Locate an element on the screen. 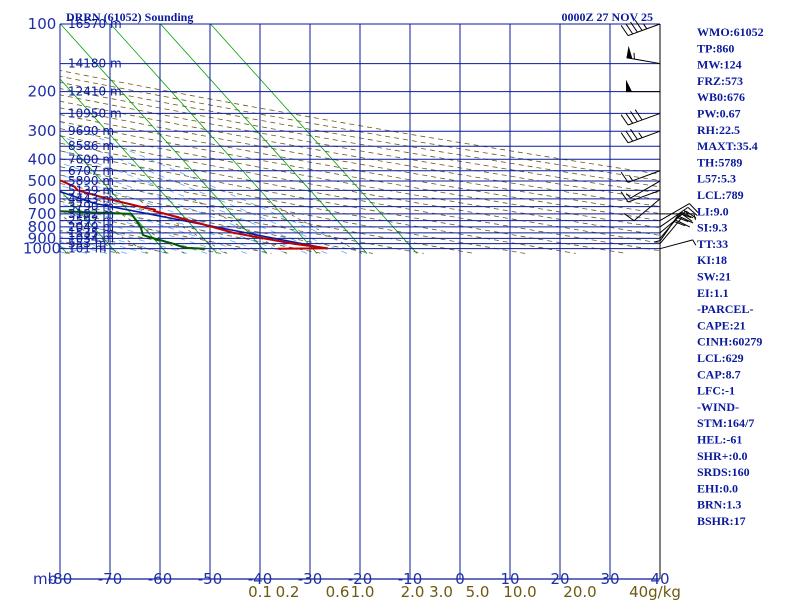 Image resolution: width=800 pixels, height=600 pixels. mixing-ratio-label: 0.1 is located at coordinates (260, 591).